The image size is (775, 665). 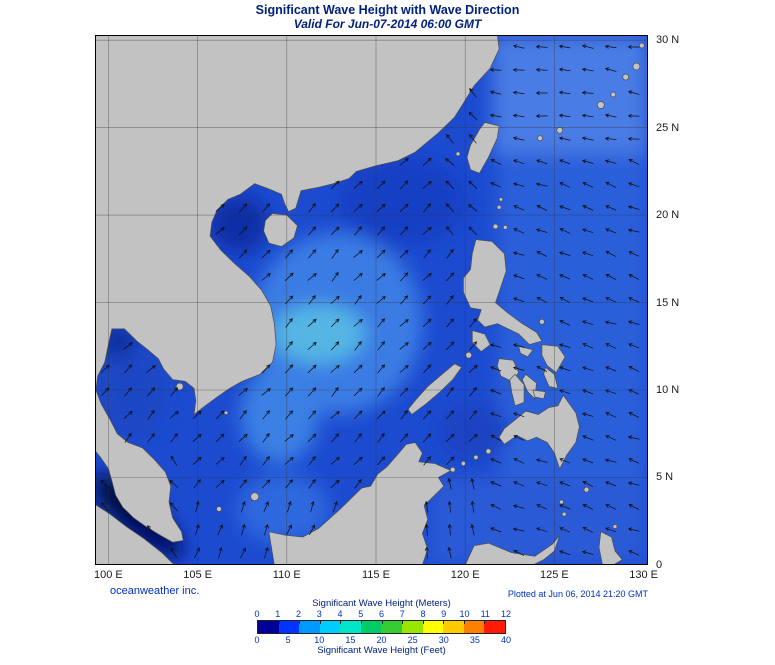 I want to click on legend-feet-tick: 15, so click(x=350, y=640).